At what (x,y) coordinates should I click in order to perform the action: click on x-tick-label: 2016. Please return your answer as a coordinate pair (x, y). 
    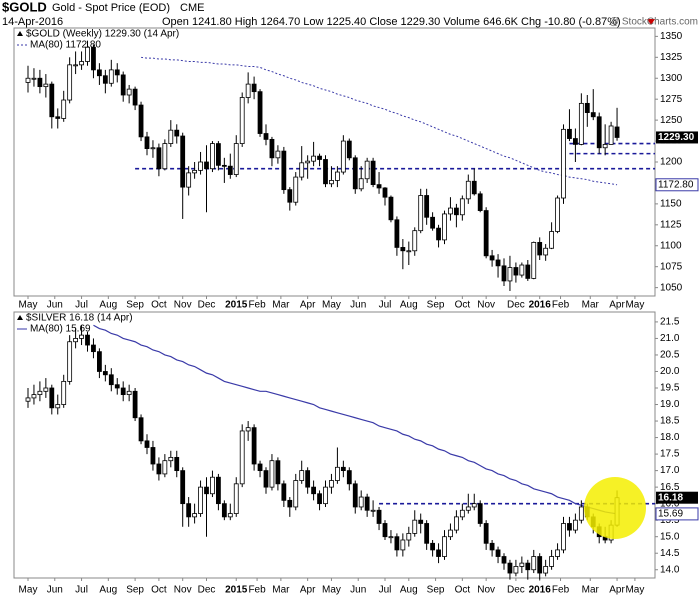
    Looking at the image, I should click on (540, 305).